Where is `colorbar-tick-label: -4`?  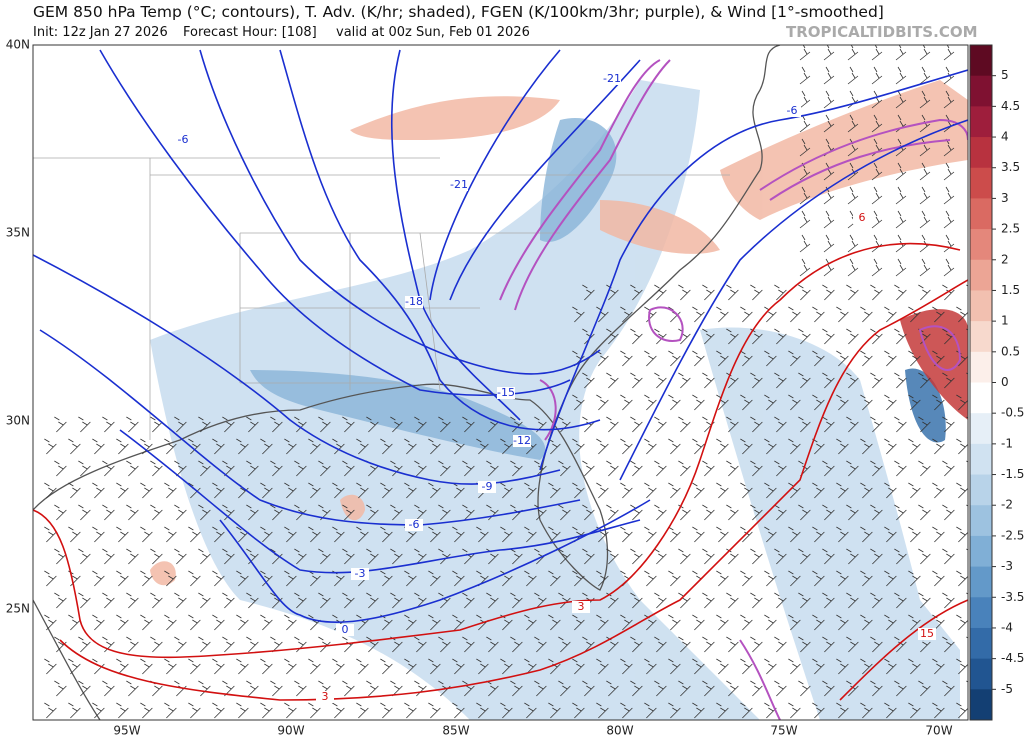
colorbar-tick-label: -4 is located at coordinates (1007, 627).